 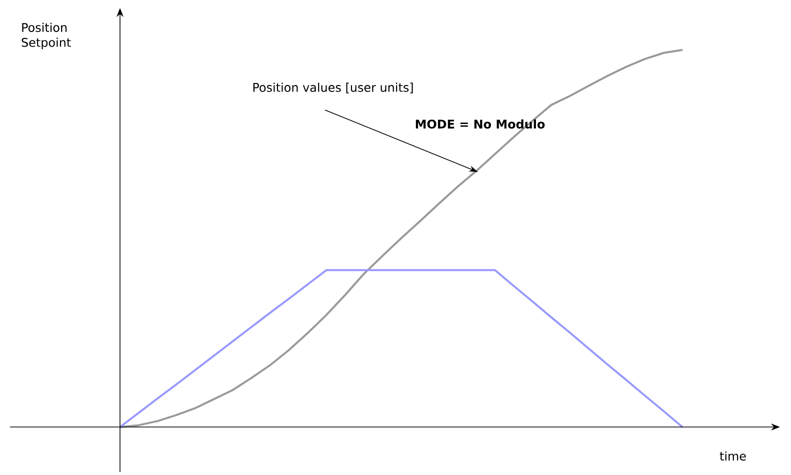 What do you see at coordinates (733, 456) in the screenshot?
I see `x-axis-title: time` at bounding box center [733, 456].